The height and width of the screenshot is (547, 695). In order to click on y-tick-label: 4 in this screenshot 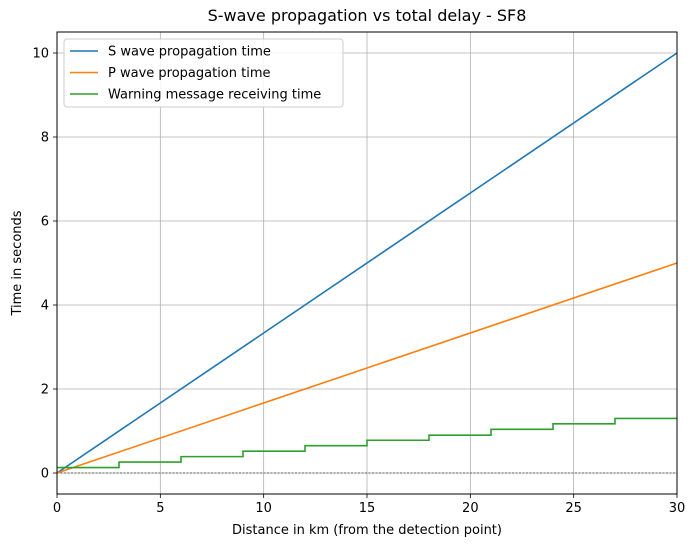, I will do `click(45, 306)`.